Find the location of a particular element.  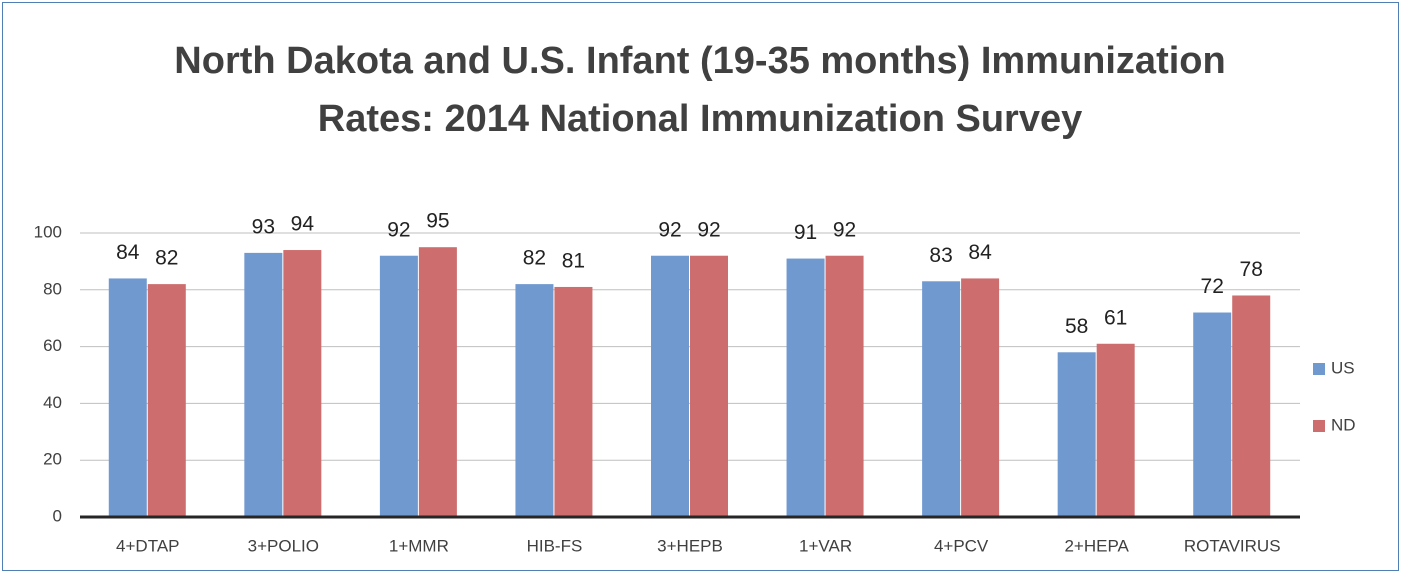

y-tick-label: 100 is located at coordinates (48, 231).